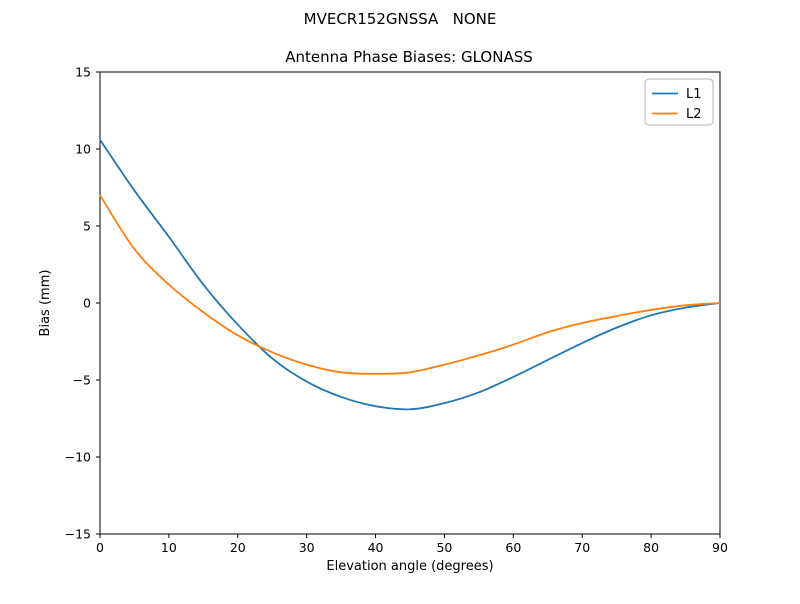 The width and height of the screenshot is (800, 604). What do you see at coordinates (78, 457) in the screenshot?
I see `y-tick-label: −10` at bounding box center [78, 457].